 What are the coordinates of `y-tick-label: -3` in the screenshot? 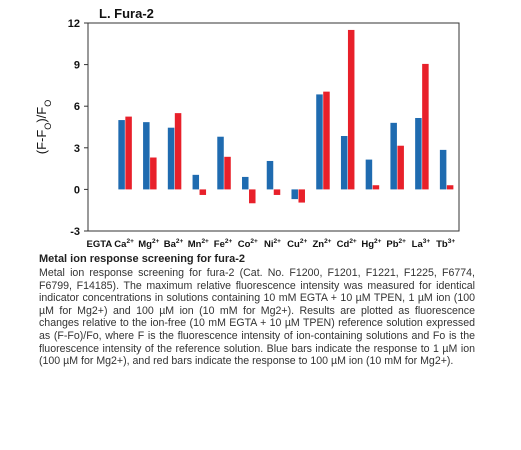 It's located at (75, 232).